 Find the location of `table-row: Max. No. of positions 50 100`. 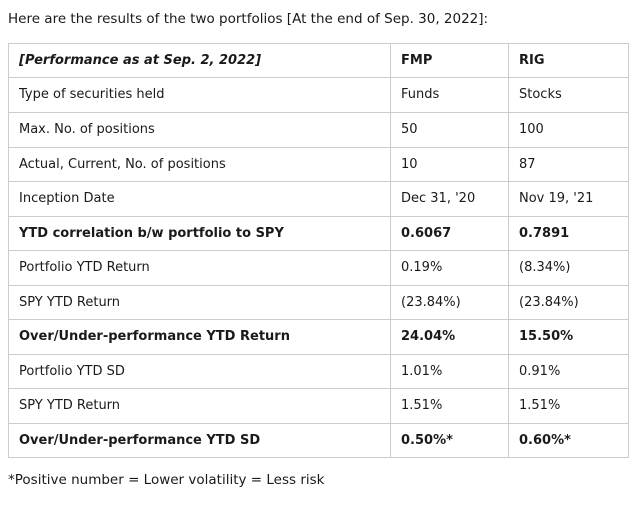

table-row: Max. No. of positions 50 100 is located at coordinates (318, 129).